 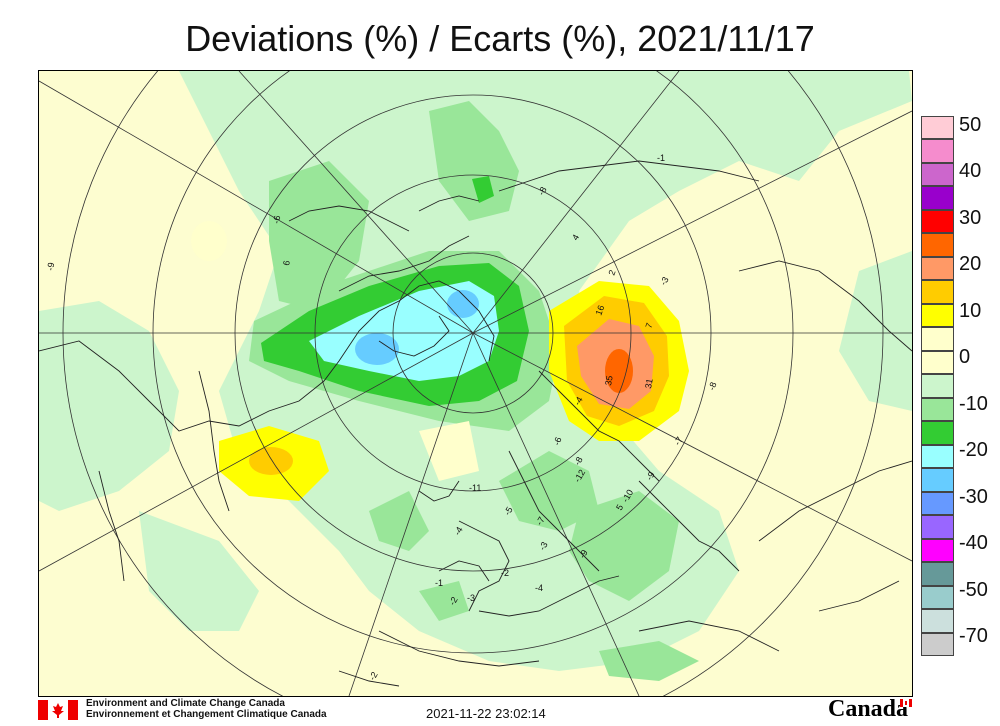 I want to click on legend-label: 20, so click(x=970, y=264).